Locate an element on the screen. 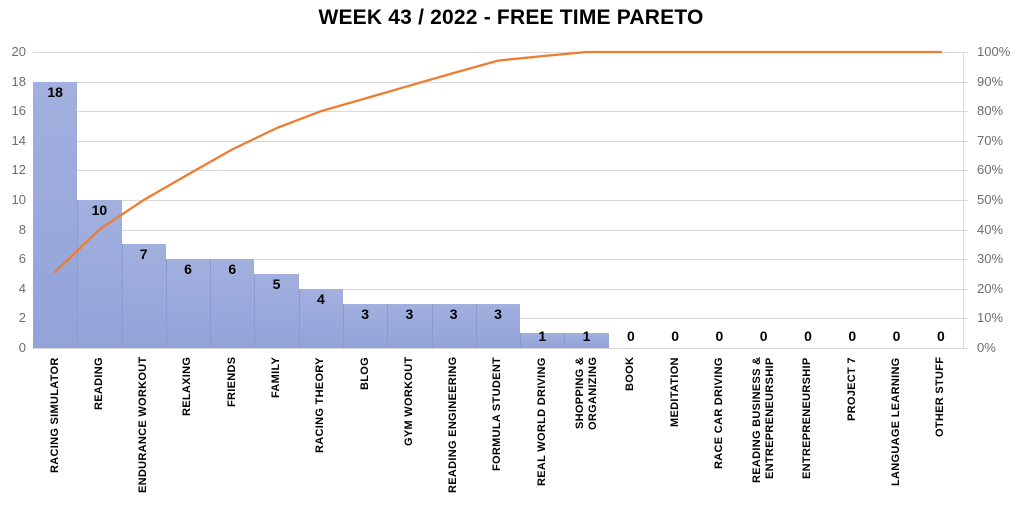  category-label: FRIENDS is located at coordinates (232, 433).